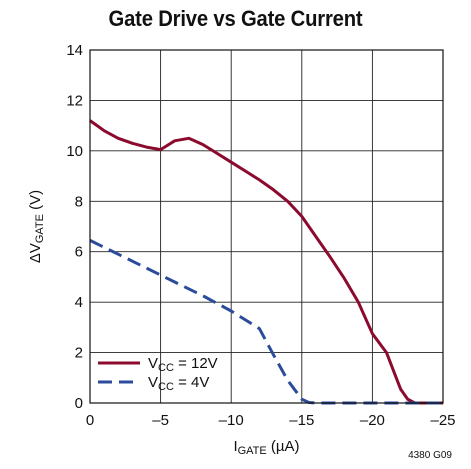  I want to click on y-axis-label-unit: (V), so click(35, 202).